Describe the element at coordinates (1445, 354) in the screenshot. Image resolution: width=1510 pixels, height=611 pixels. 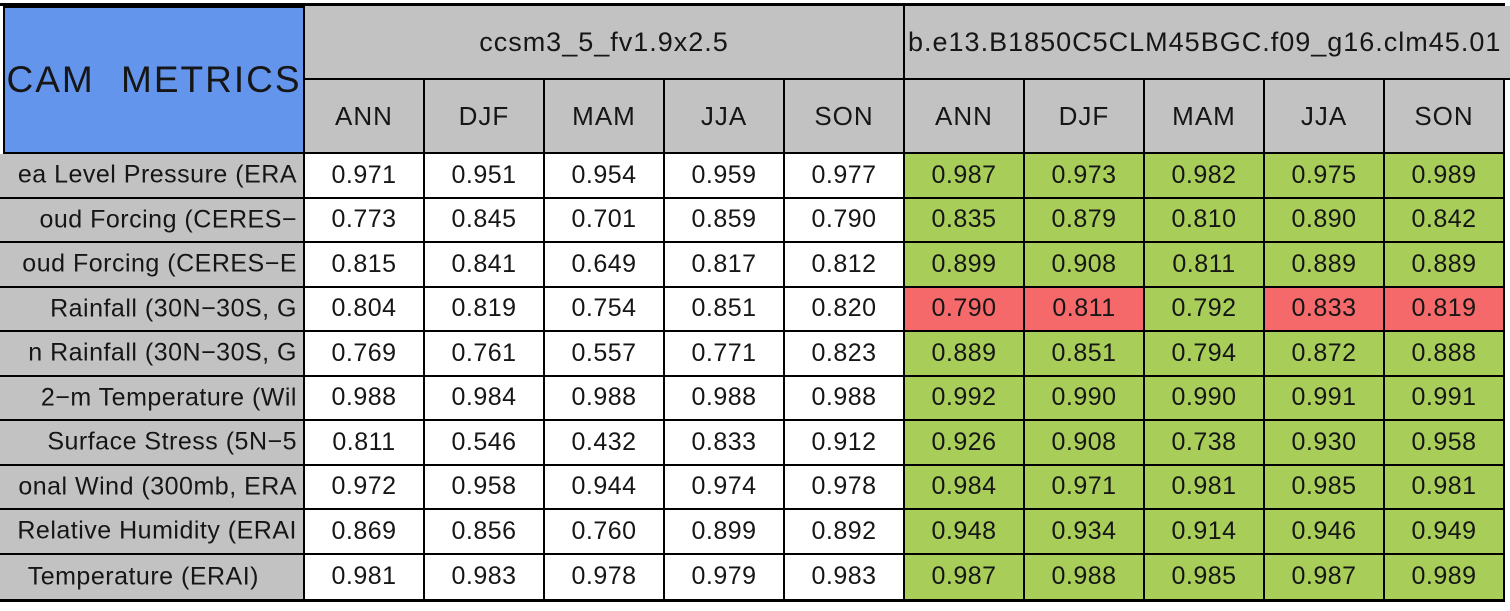
I see `metric-value-cell-model2: 0.888` at that location.